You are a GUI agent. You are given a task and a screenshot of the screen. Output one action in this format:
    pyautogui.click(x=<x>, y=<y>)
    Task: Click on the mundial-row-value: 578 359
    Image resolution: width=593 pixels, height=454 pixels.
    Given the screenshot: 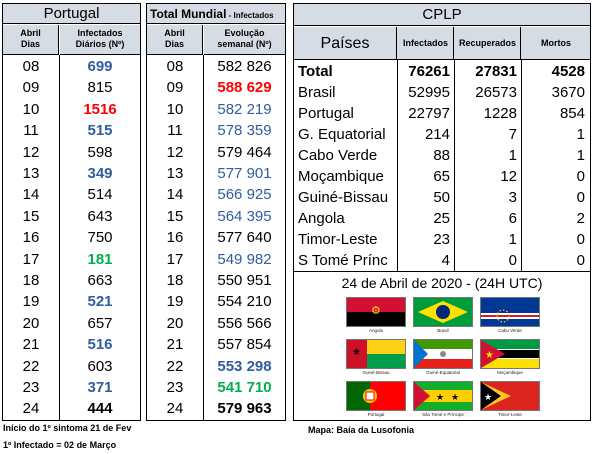 What is the action you would take?
    pyautogui.click(x=244, y=131)
    